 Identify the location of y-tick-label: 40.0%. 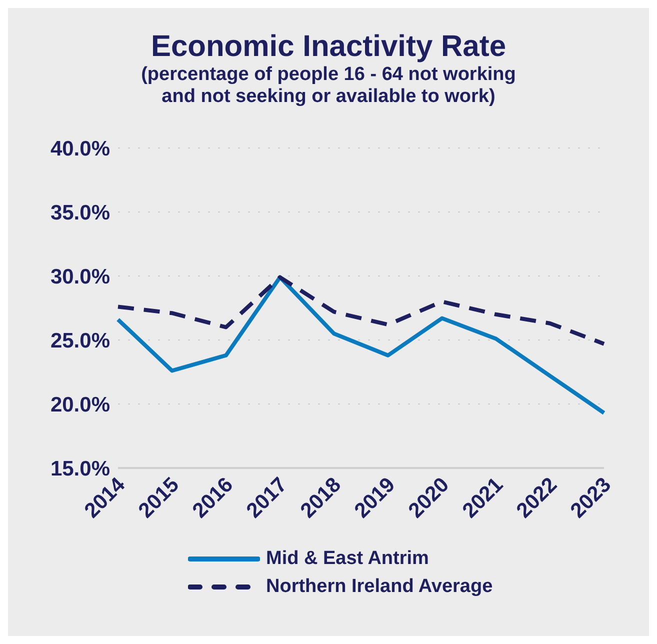
(80, 148).